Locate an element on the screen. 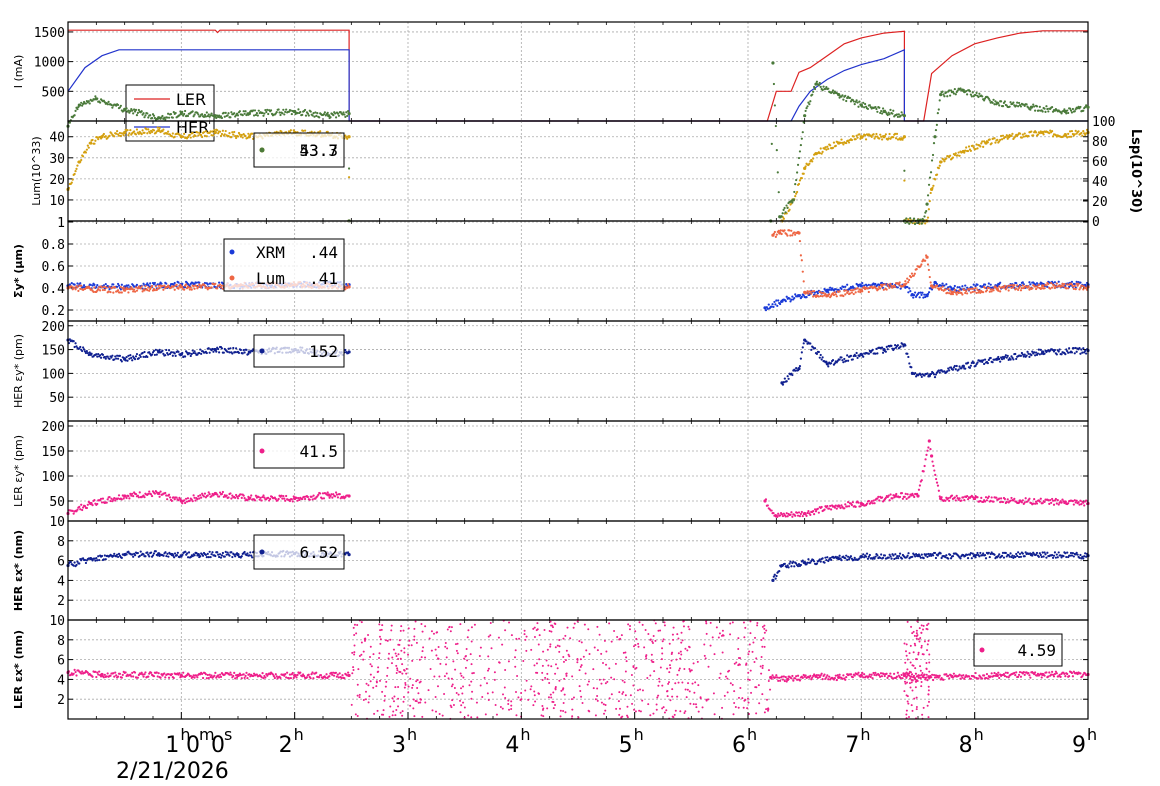 The image size is (1160, 786). legend-value: 6.52 is located at coordinates (318, 552).